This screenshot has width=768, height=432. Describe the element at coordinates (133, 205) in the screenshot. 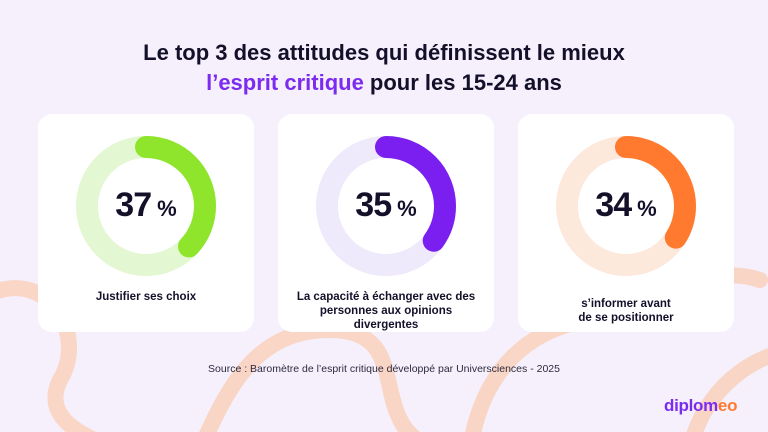

I see `value-number: 37` at that location.